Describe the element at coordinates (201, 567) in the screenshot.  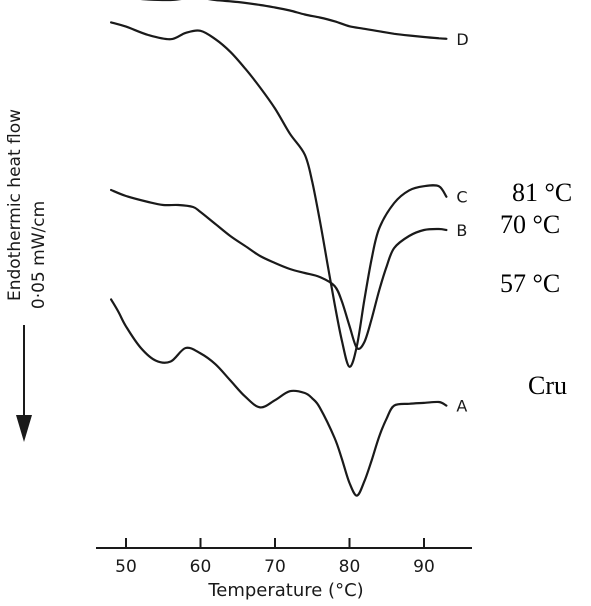
I see `x-tick-label: 60` at that location.